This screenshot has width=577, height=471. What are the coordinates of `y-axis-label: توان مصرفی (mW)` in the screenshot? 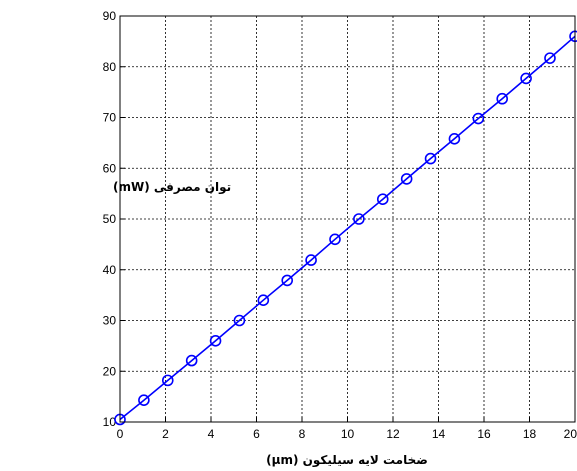 It's located at (172, 187).